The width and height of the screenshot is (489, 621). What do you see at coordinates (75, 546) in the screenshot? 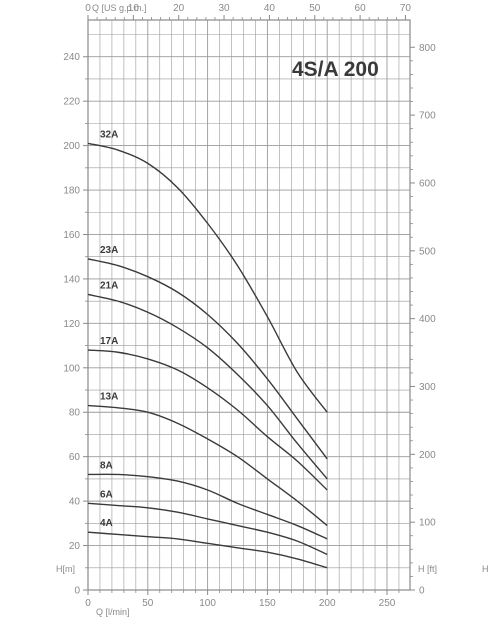
I see `y-left-tick-label: 20` at bounding box center [75, 546].